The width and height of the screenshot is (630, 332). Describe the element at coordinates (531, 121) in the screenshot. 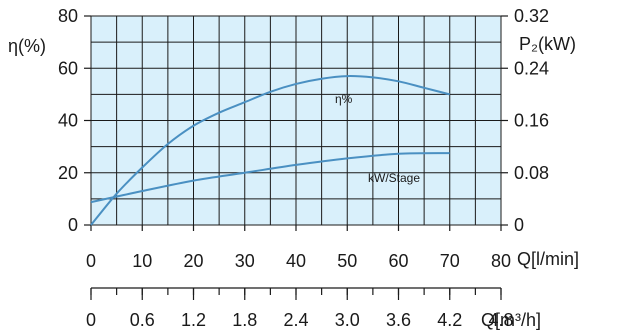

I see `y-right-tick-label: 0.16` at that location.